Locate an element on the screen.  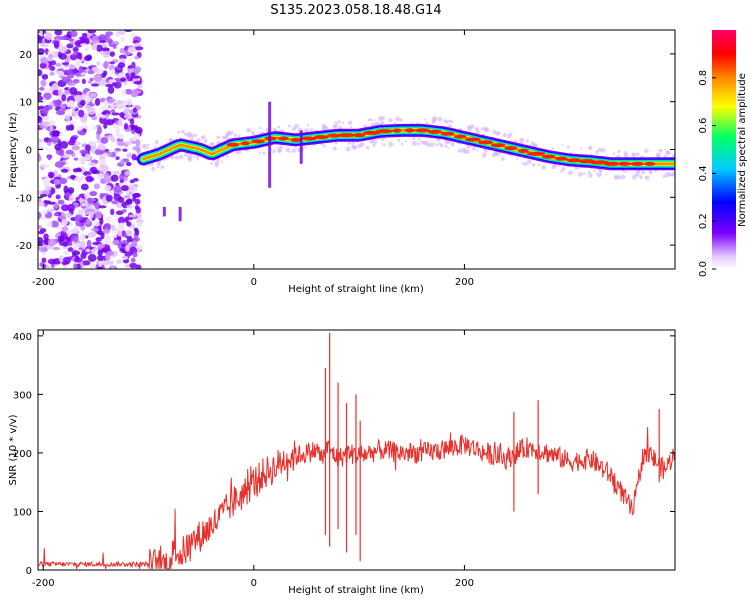
snr-x-axis-label: Height of straight line (km) is located at coordinates (356, 590).